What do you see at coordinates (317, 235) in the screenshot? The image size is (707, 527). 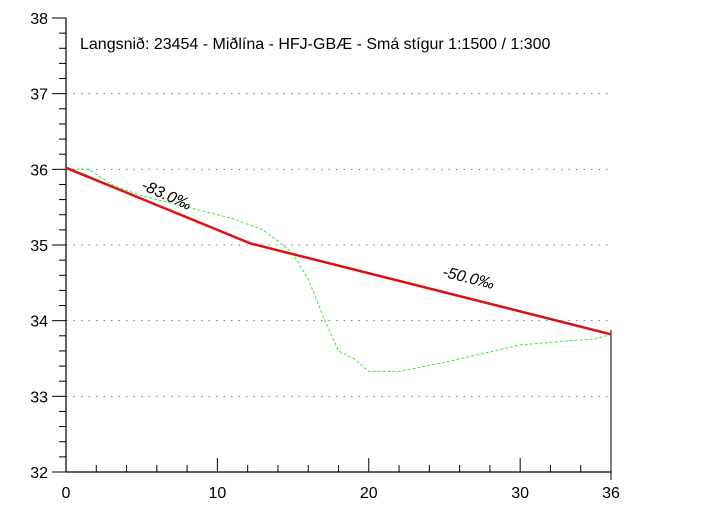 I see `grade-annotations: -83.0‰-50.0‰` at bounding box center [317, 235].